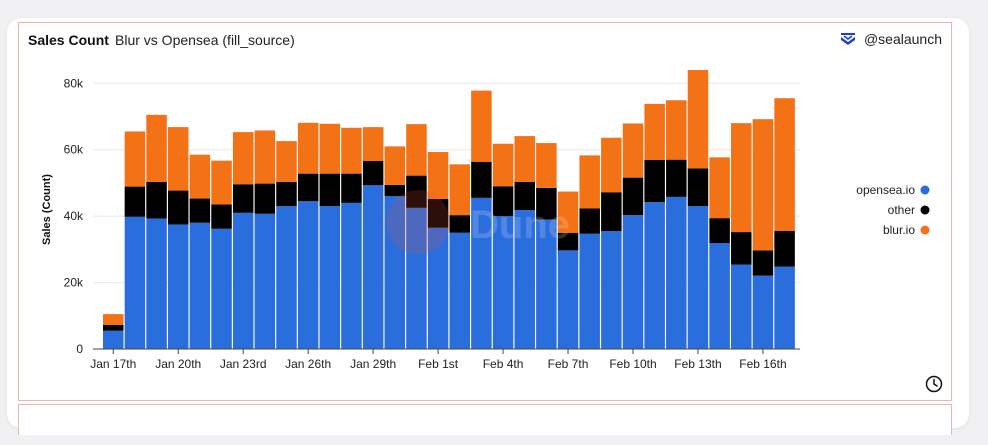  I want to click on legend-label: blur.io, so click(899, 230).